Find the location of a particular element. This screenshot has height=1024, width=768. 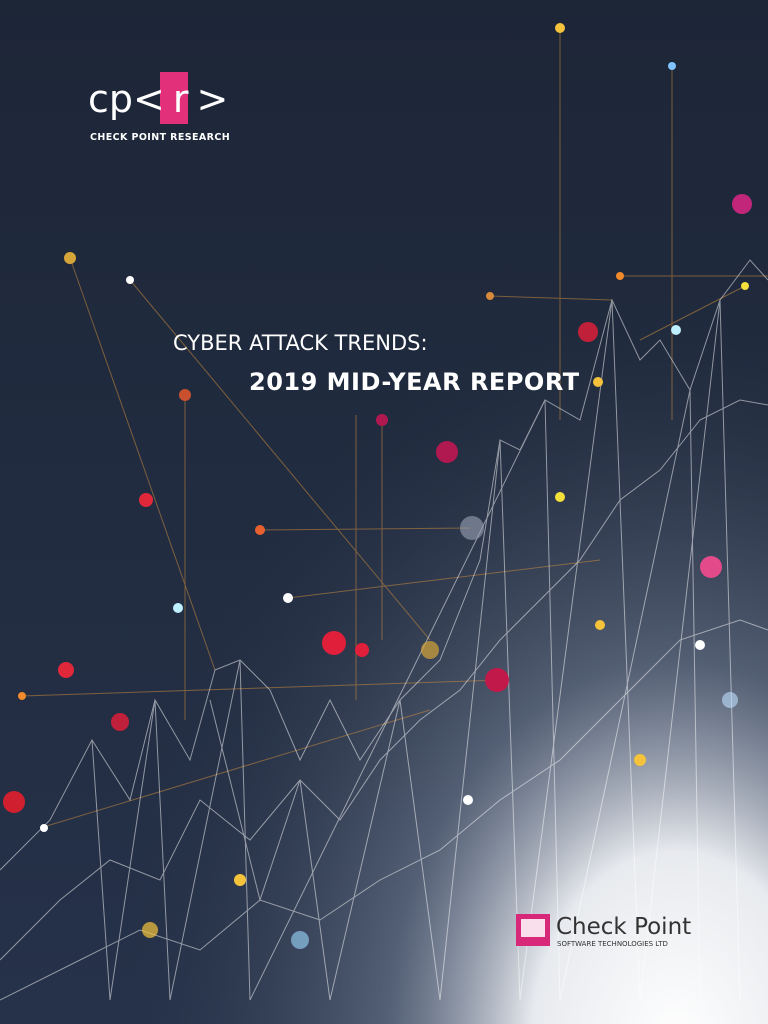

research-logo: cp< r > CHECK POINT RESEARCH is located at coordinates (159, 107).